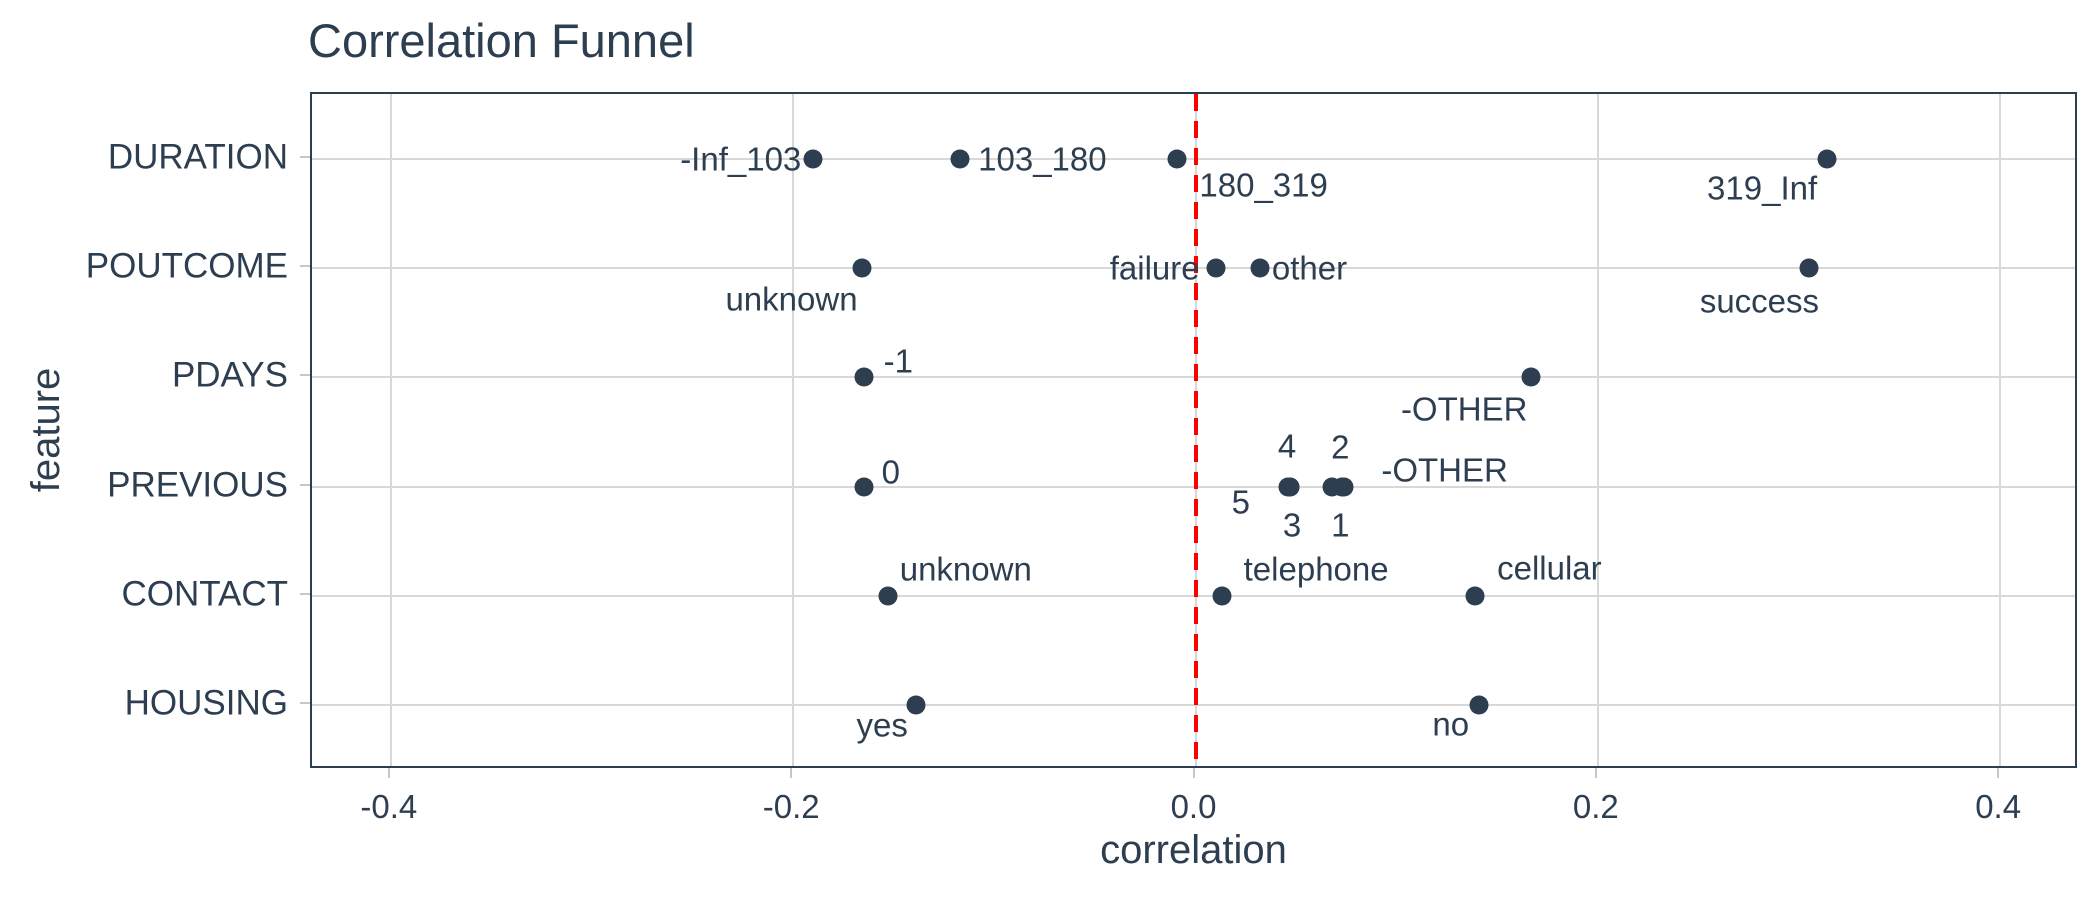  I want to click on data-point-label: other, so click(1309, 268).